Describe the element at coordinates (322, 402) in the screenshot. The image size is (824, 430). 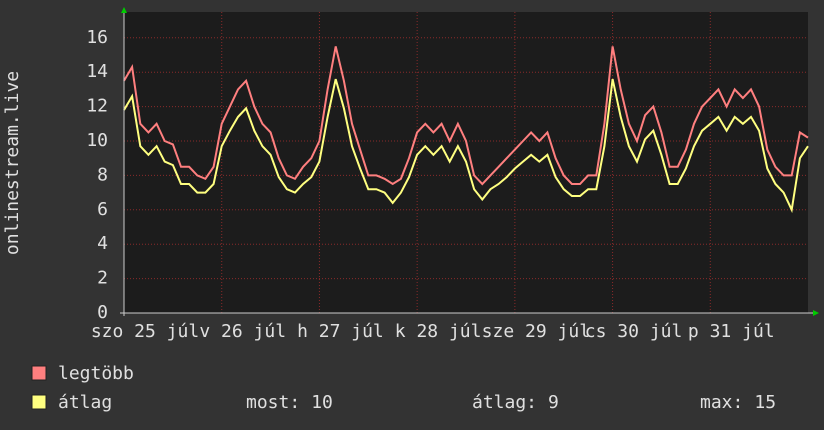
I see `stat-value: 10` at that location.